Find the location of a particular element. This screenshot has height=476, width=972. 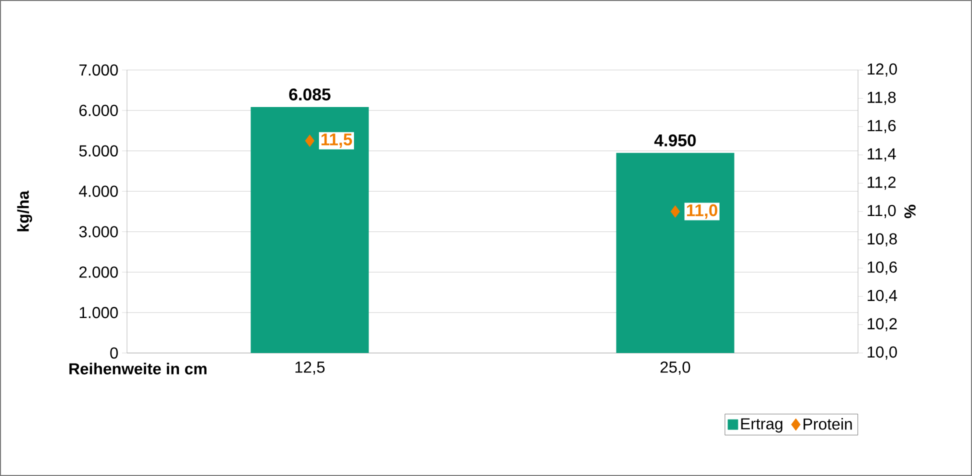

y-axis-title: kg/ha is located at coordinates (24, 211).